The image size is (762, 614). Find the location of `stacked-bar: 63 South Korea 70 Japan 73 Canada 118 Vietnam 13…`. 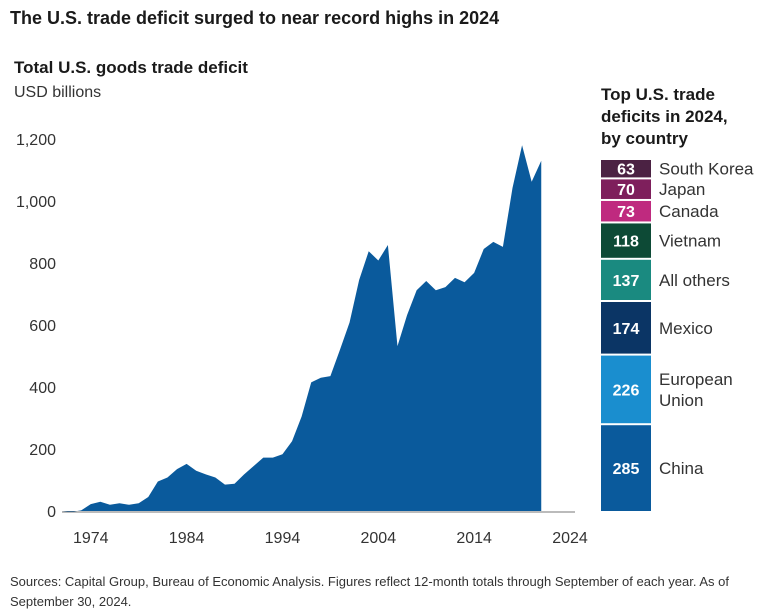

stacked-bar: 63 South Korea 70 Japan 73 Canada 118 Vietnam 13… is located at coordinates (677, 335).